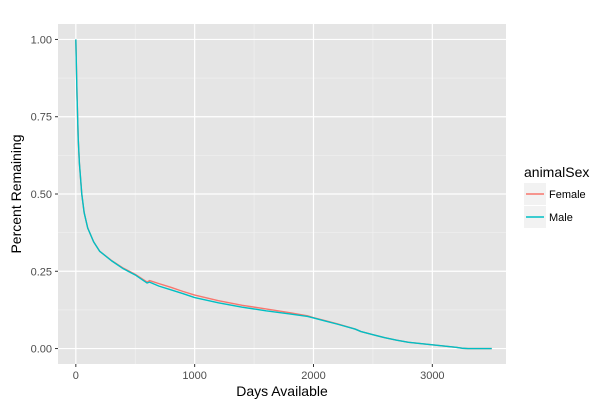  What do you see at coordinates (313, 376) in the screenshot?
I see `x-tick-label: 2000` at bounding box center [313, 376].